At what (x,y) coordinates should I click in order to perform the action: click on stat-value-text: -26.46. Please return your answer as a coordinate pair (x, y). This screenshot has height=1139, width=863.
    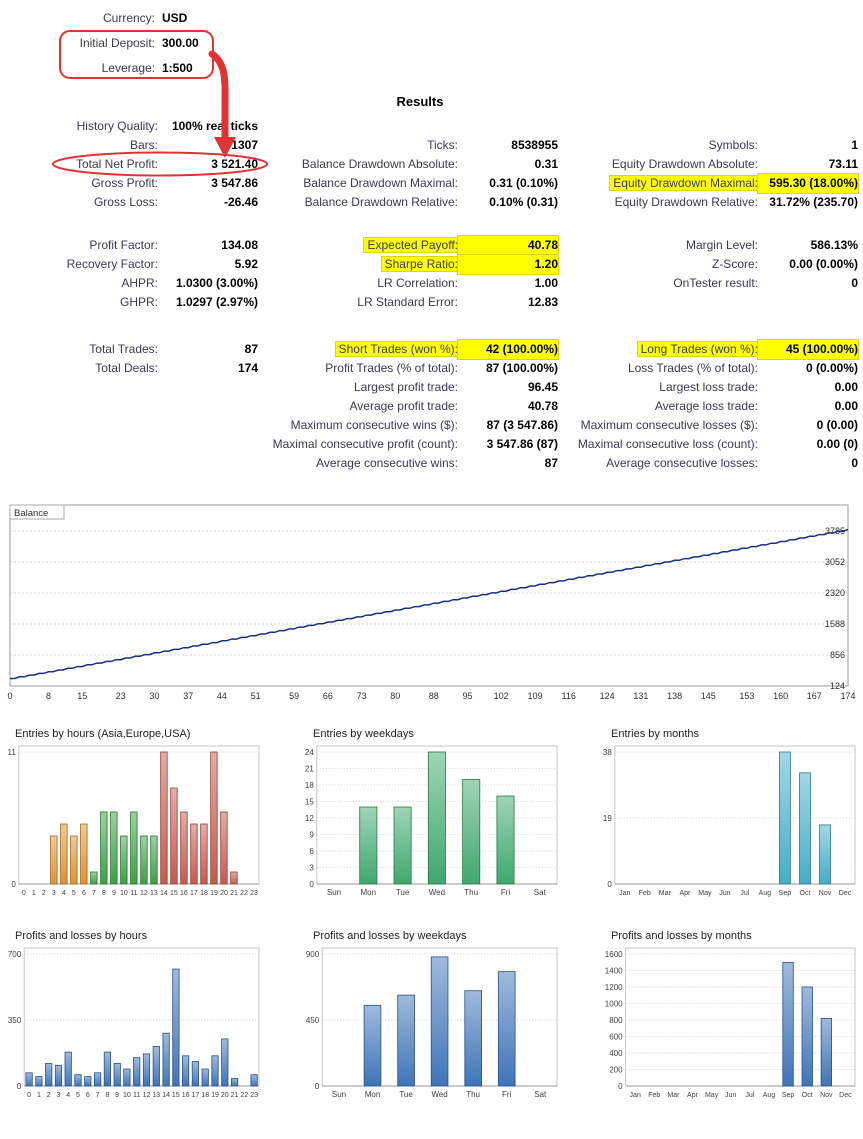
    Looking at the image, I should click on (240, 202).